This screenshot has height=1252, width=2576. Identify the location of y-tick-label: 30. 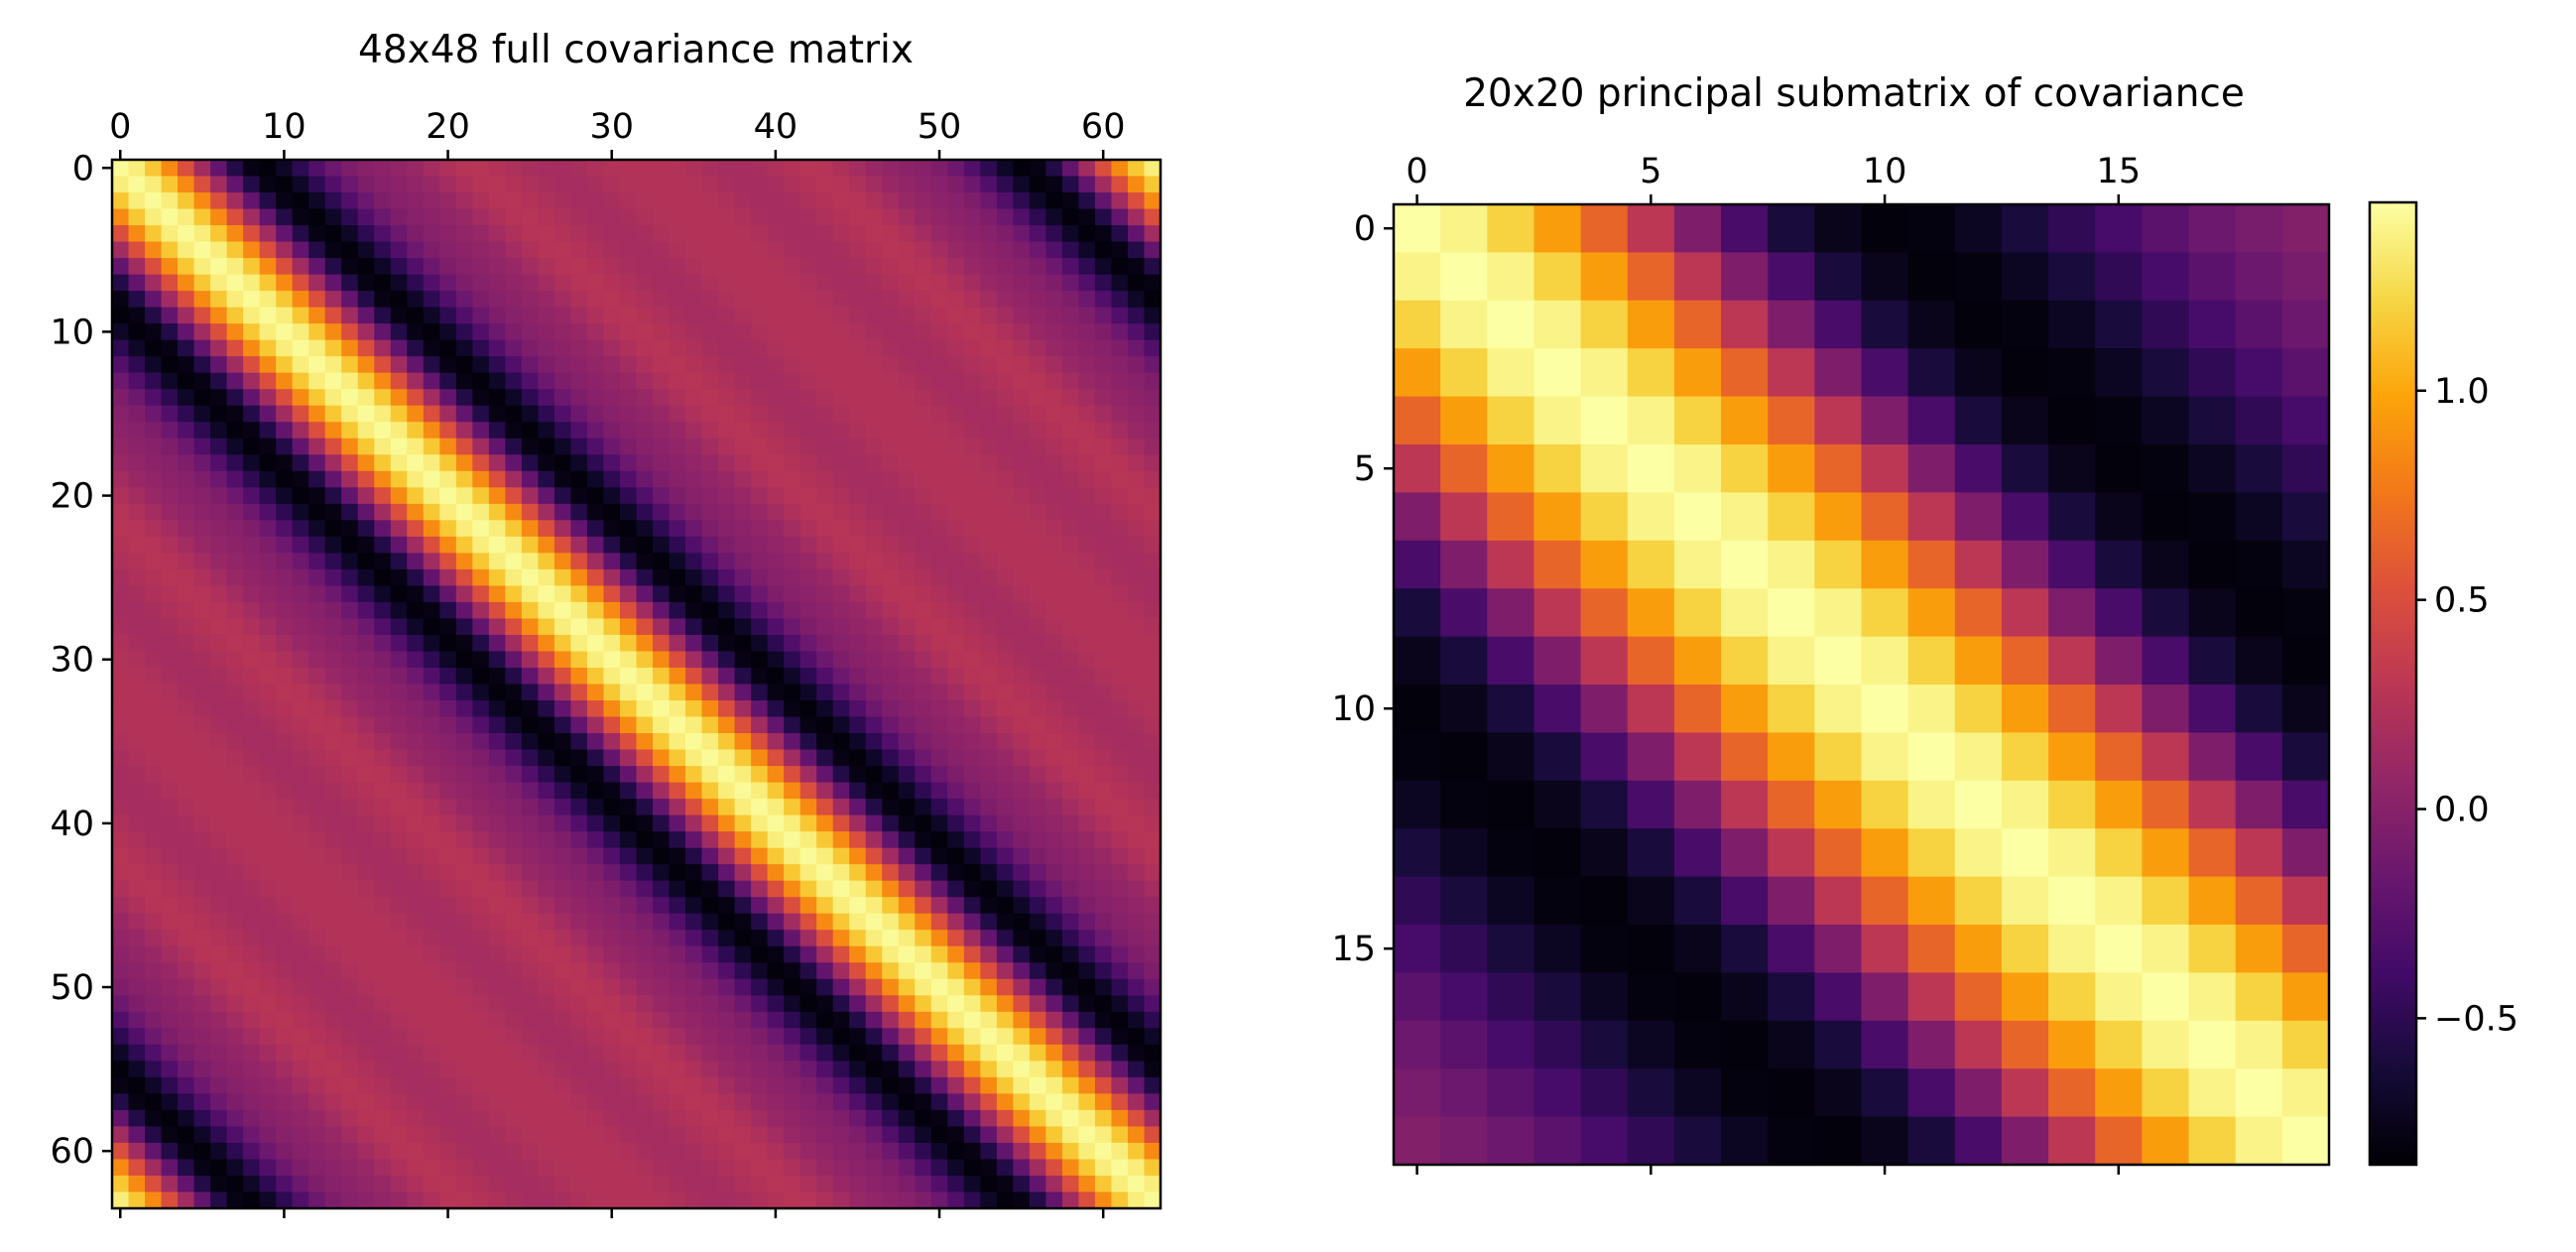
(72, 661).